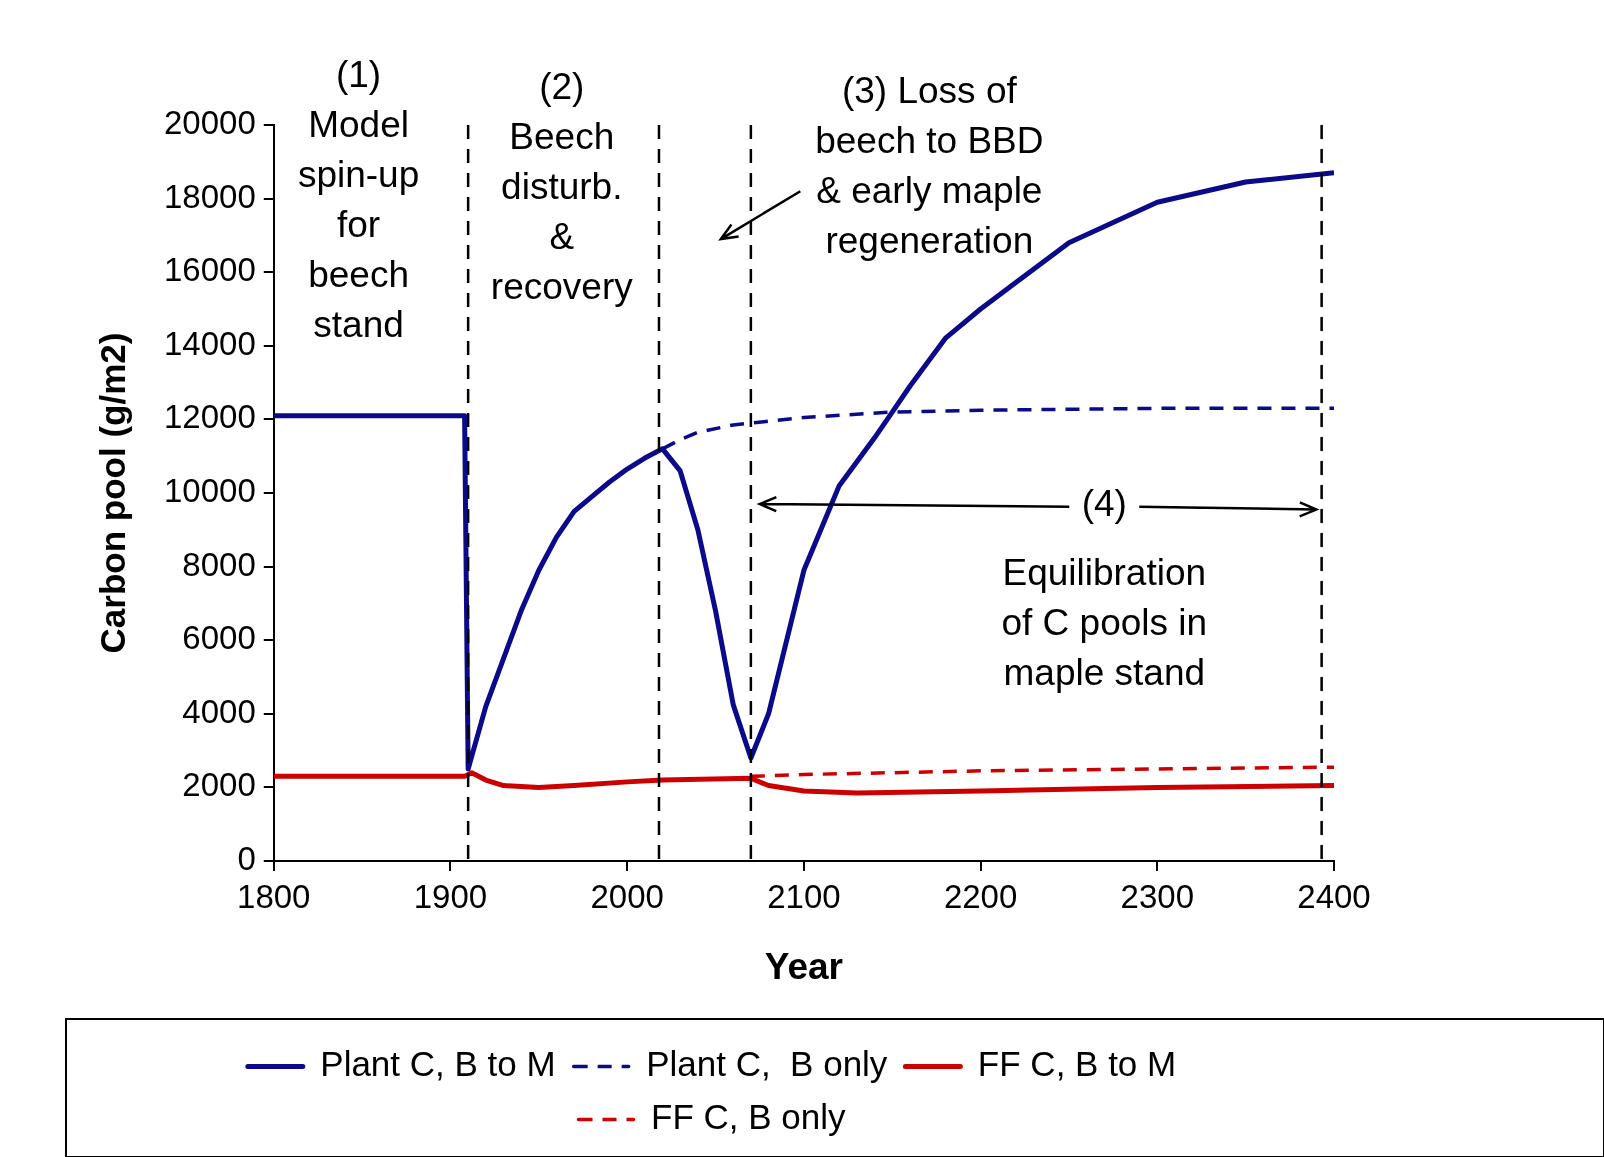 The width and height of the screenshot is (1604, 1157). Describe the element at coordinates (804, 896) in the screenshot. I see `x-tick-label: 2100` at that location.